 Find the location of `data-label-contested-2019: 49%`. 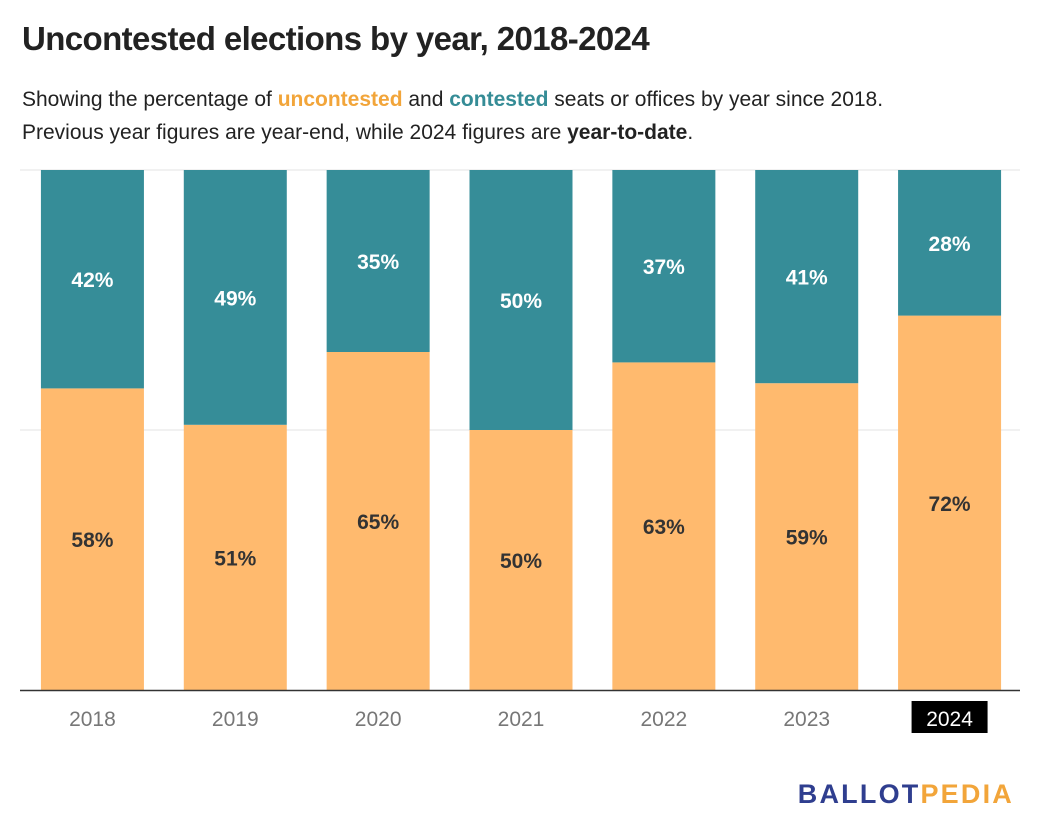

data-label-contested-2019: 49% is located at coordinates (235, 298).